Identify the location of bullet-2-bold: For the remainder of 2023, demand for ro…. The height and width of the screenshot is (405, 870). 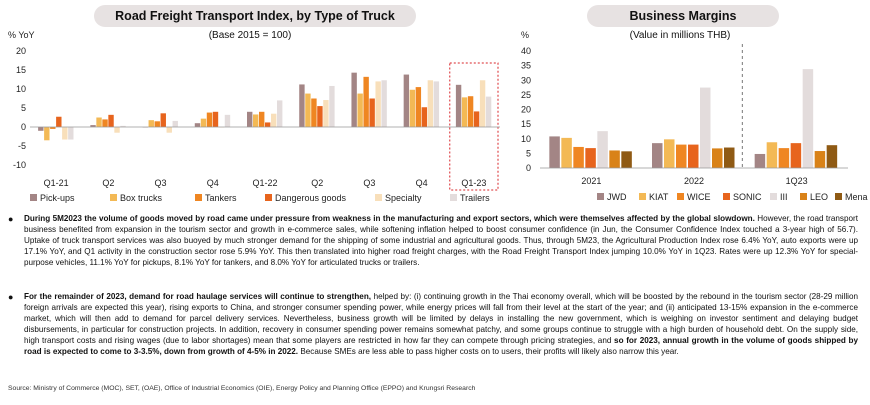
(198, 296).